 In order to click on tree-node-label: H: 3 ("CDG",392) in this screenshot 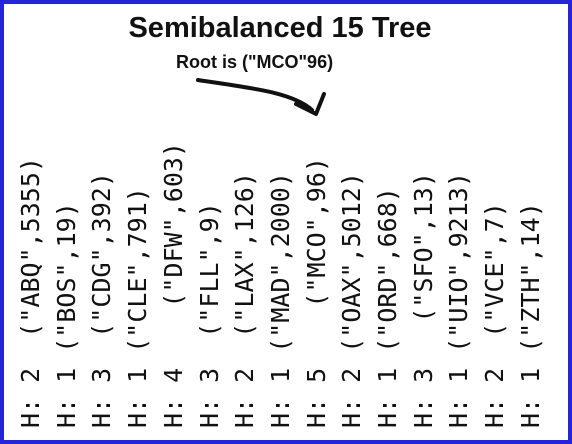, I will do `click(102, 300)`.